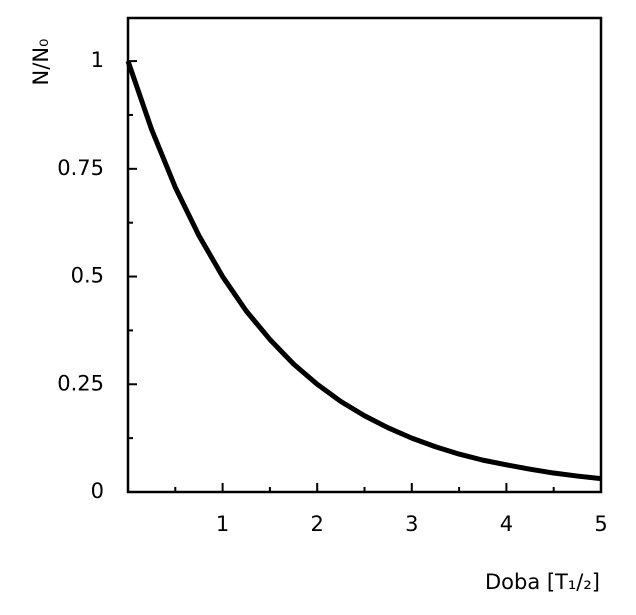 The image size is (636, 615). I want to click on x-tick-label: 3, so click(411, 524).